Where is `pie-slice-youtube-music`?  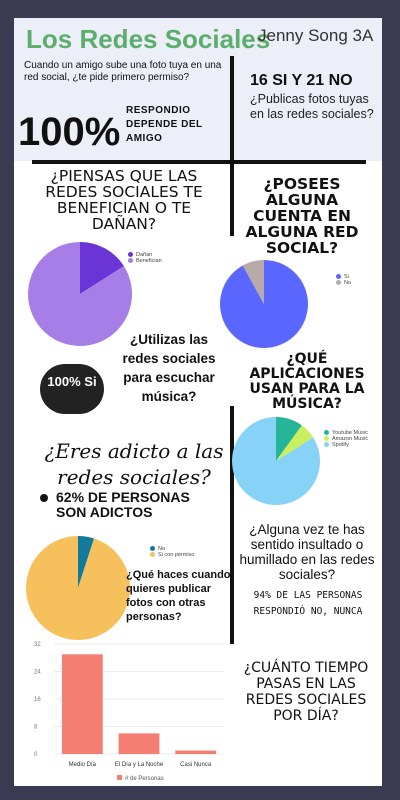 pie-slice-youtube-music is located at coordinates (289, 439).